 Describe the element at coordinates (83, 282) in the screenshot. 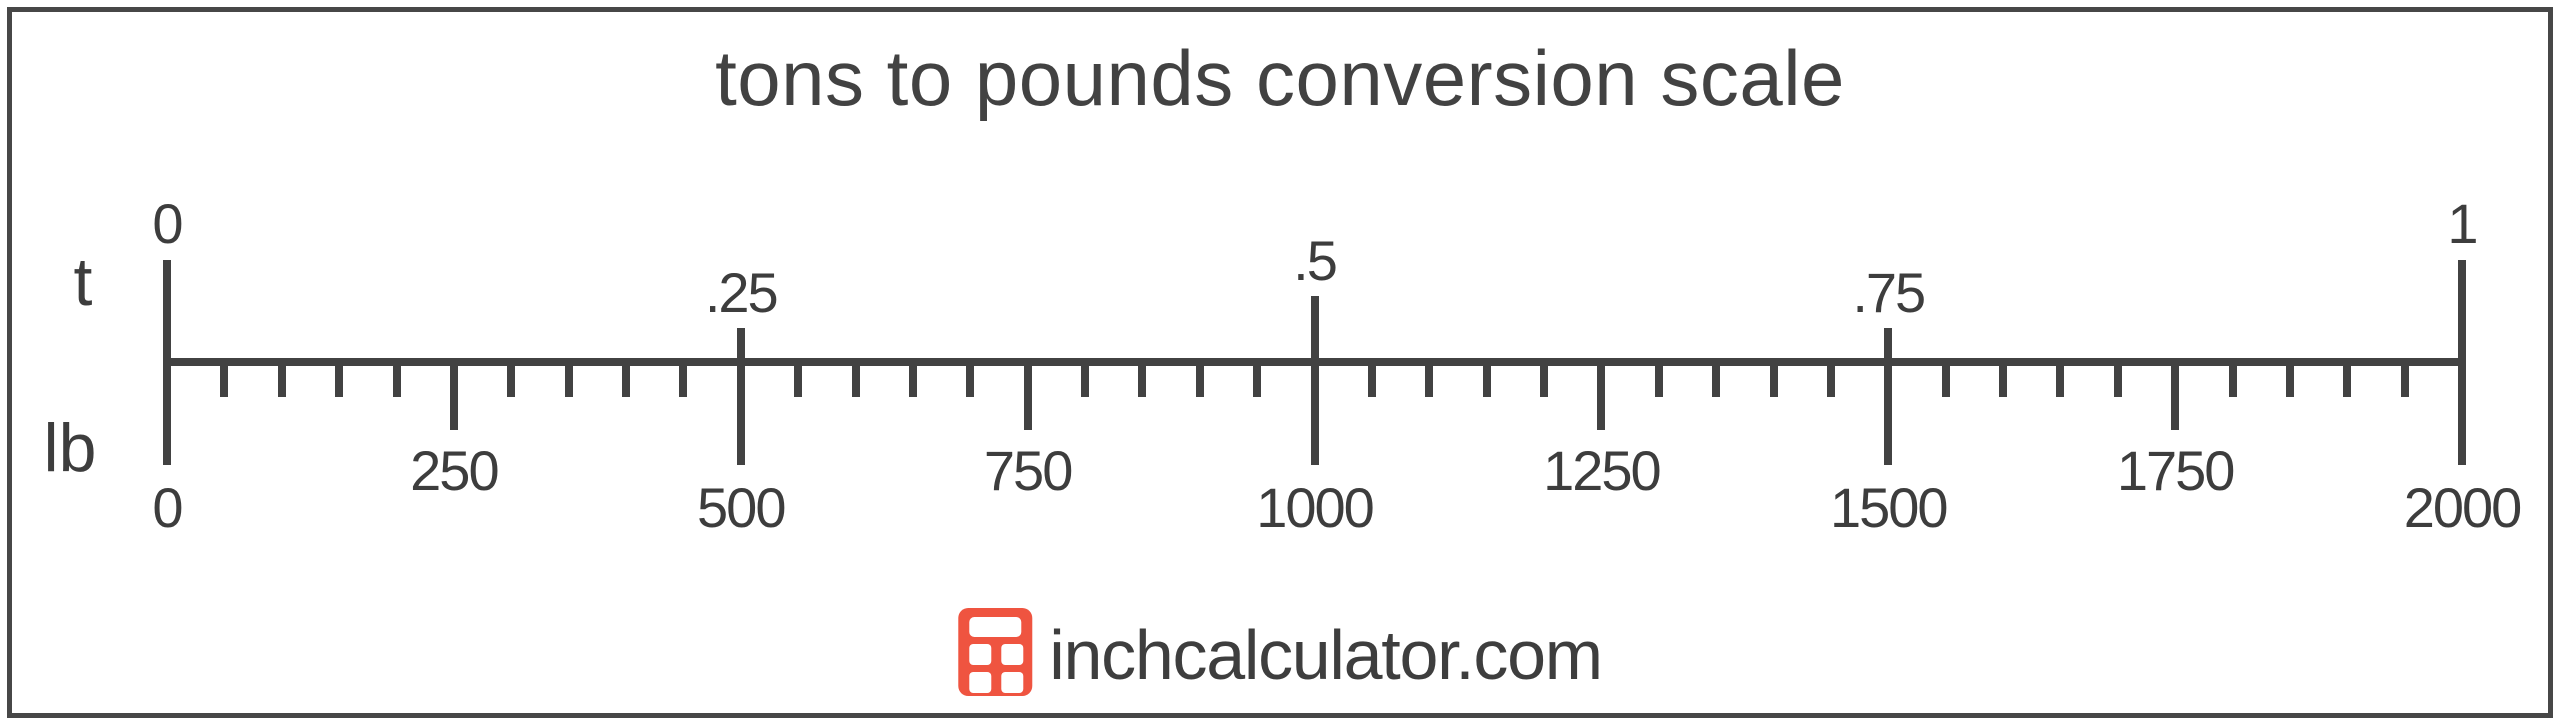

I see `tons-unit-label: t` at that location.